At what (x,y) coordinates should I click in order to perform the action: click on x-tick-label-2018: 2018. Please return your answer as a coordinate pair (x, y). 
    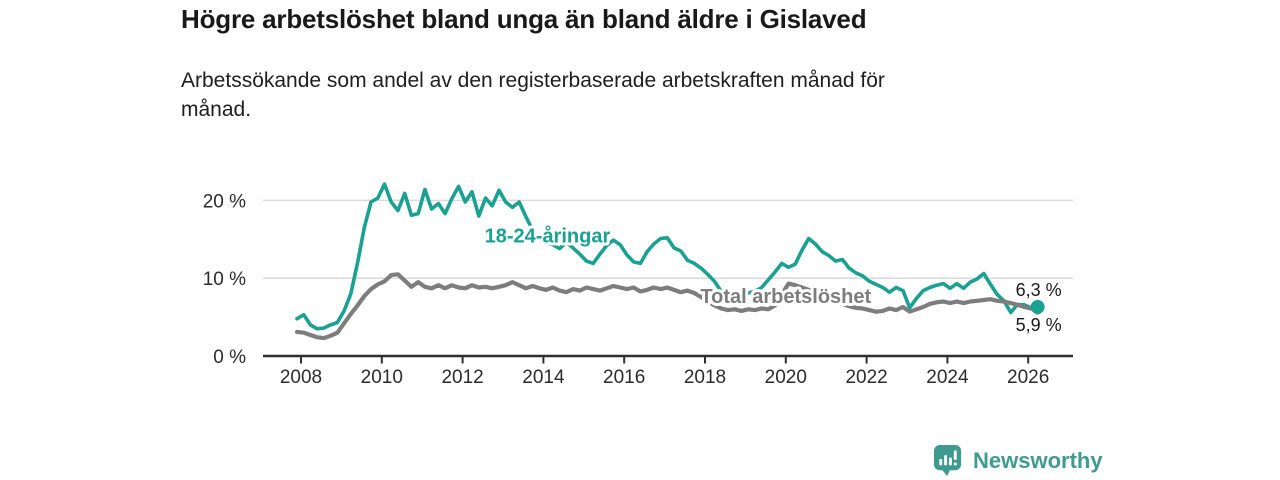
    Looking at the image, I should click on (705, 377).